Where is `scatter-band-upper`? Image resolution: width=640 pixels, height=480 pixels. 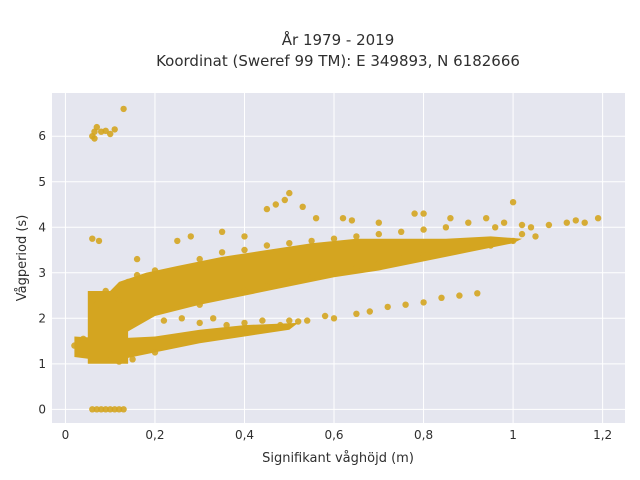
scatter-band-upper is located at coordinates (307, 286).